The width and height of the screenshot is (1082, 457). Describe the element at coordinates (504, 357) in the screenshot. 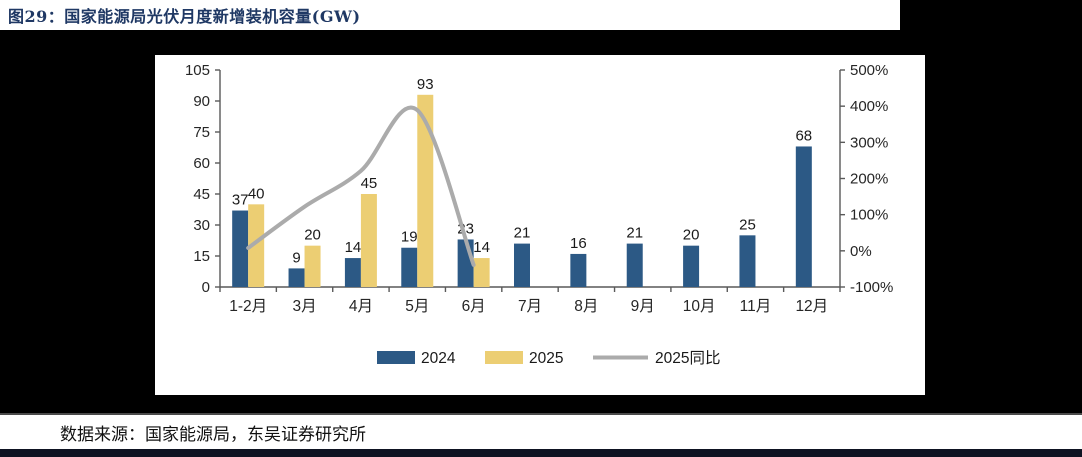

I see `legend-swatch-2025` at that location.